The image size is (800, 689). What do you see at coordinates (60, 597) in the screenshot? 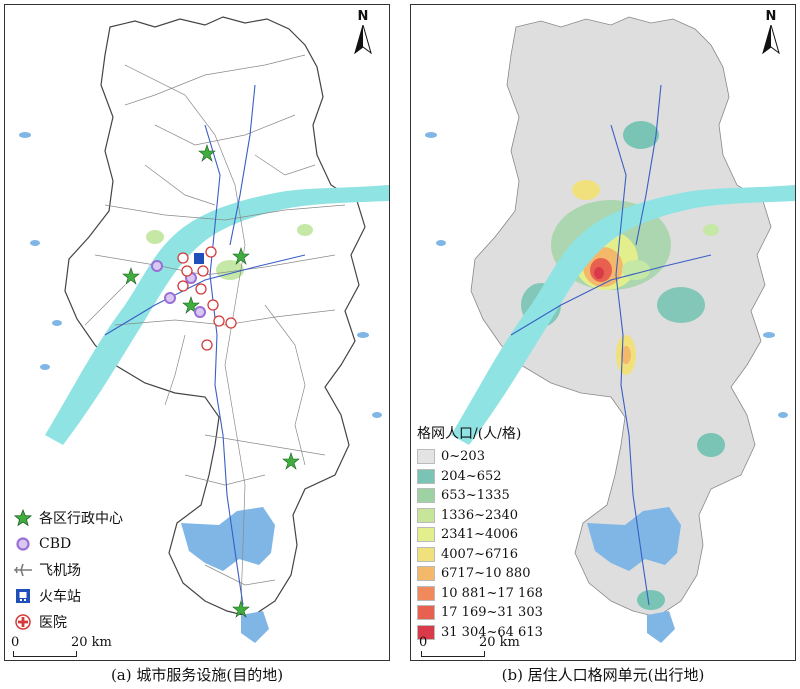
I see `legend-label: 火车站` at bounding box center [60, 597].